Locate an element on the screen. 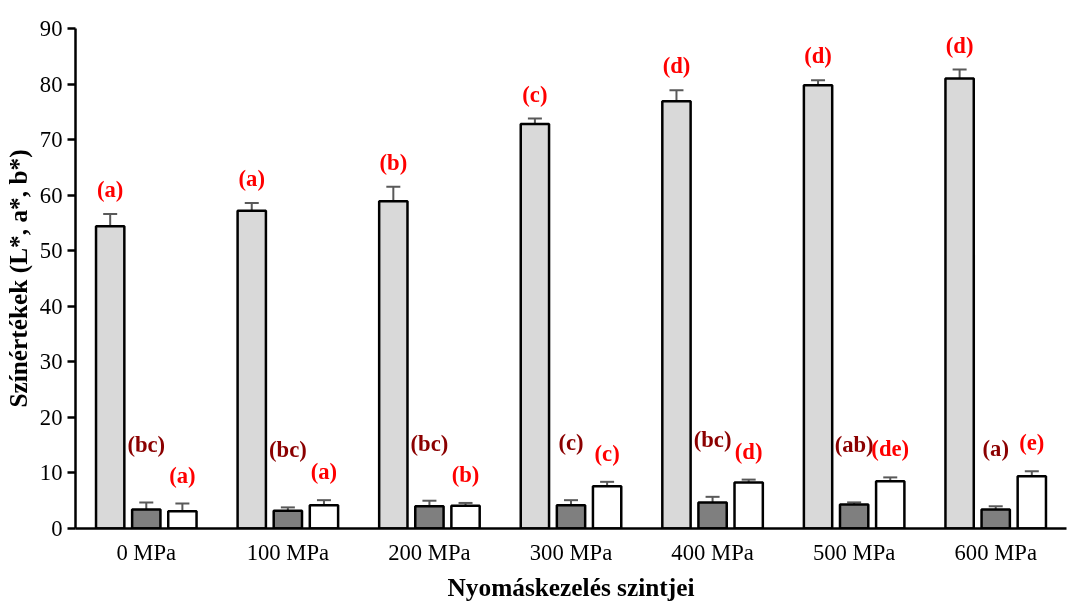 Image resolution: width=1071 pixels, height=603 pixels. y-tick-label: 50 is located at coordinates (51, 251).